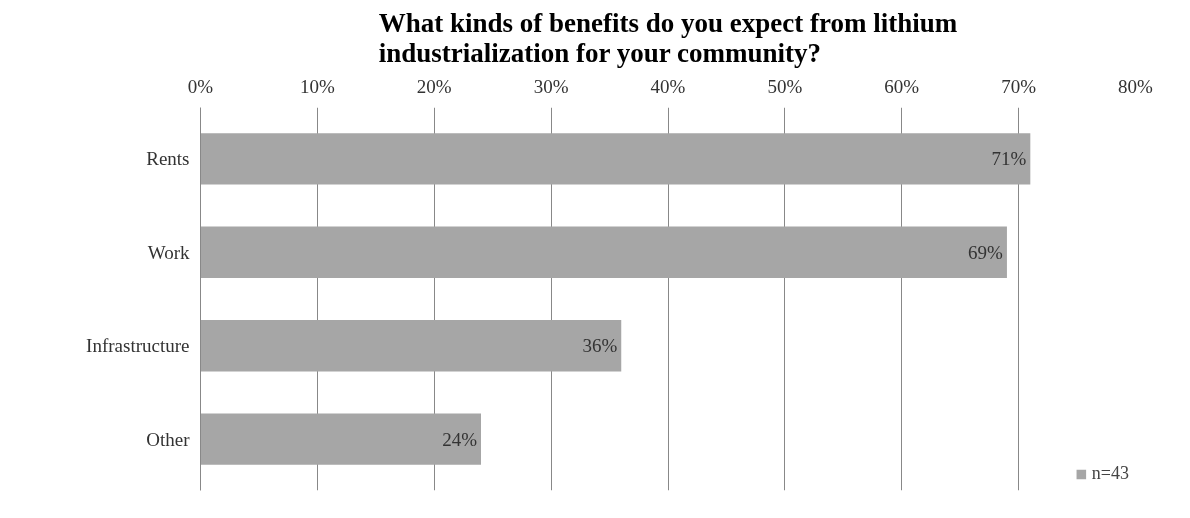  Describe the element at coordinates (200, 86) in the screenshot. I see `x-tick-label: 0%` at that location.